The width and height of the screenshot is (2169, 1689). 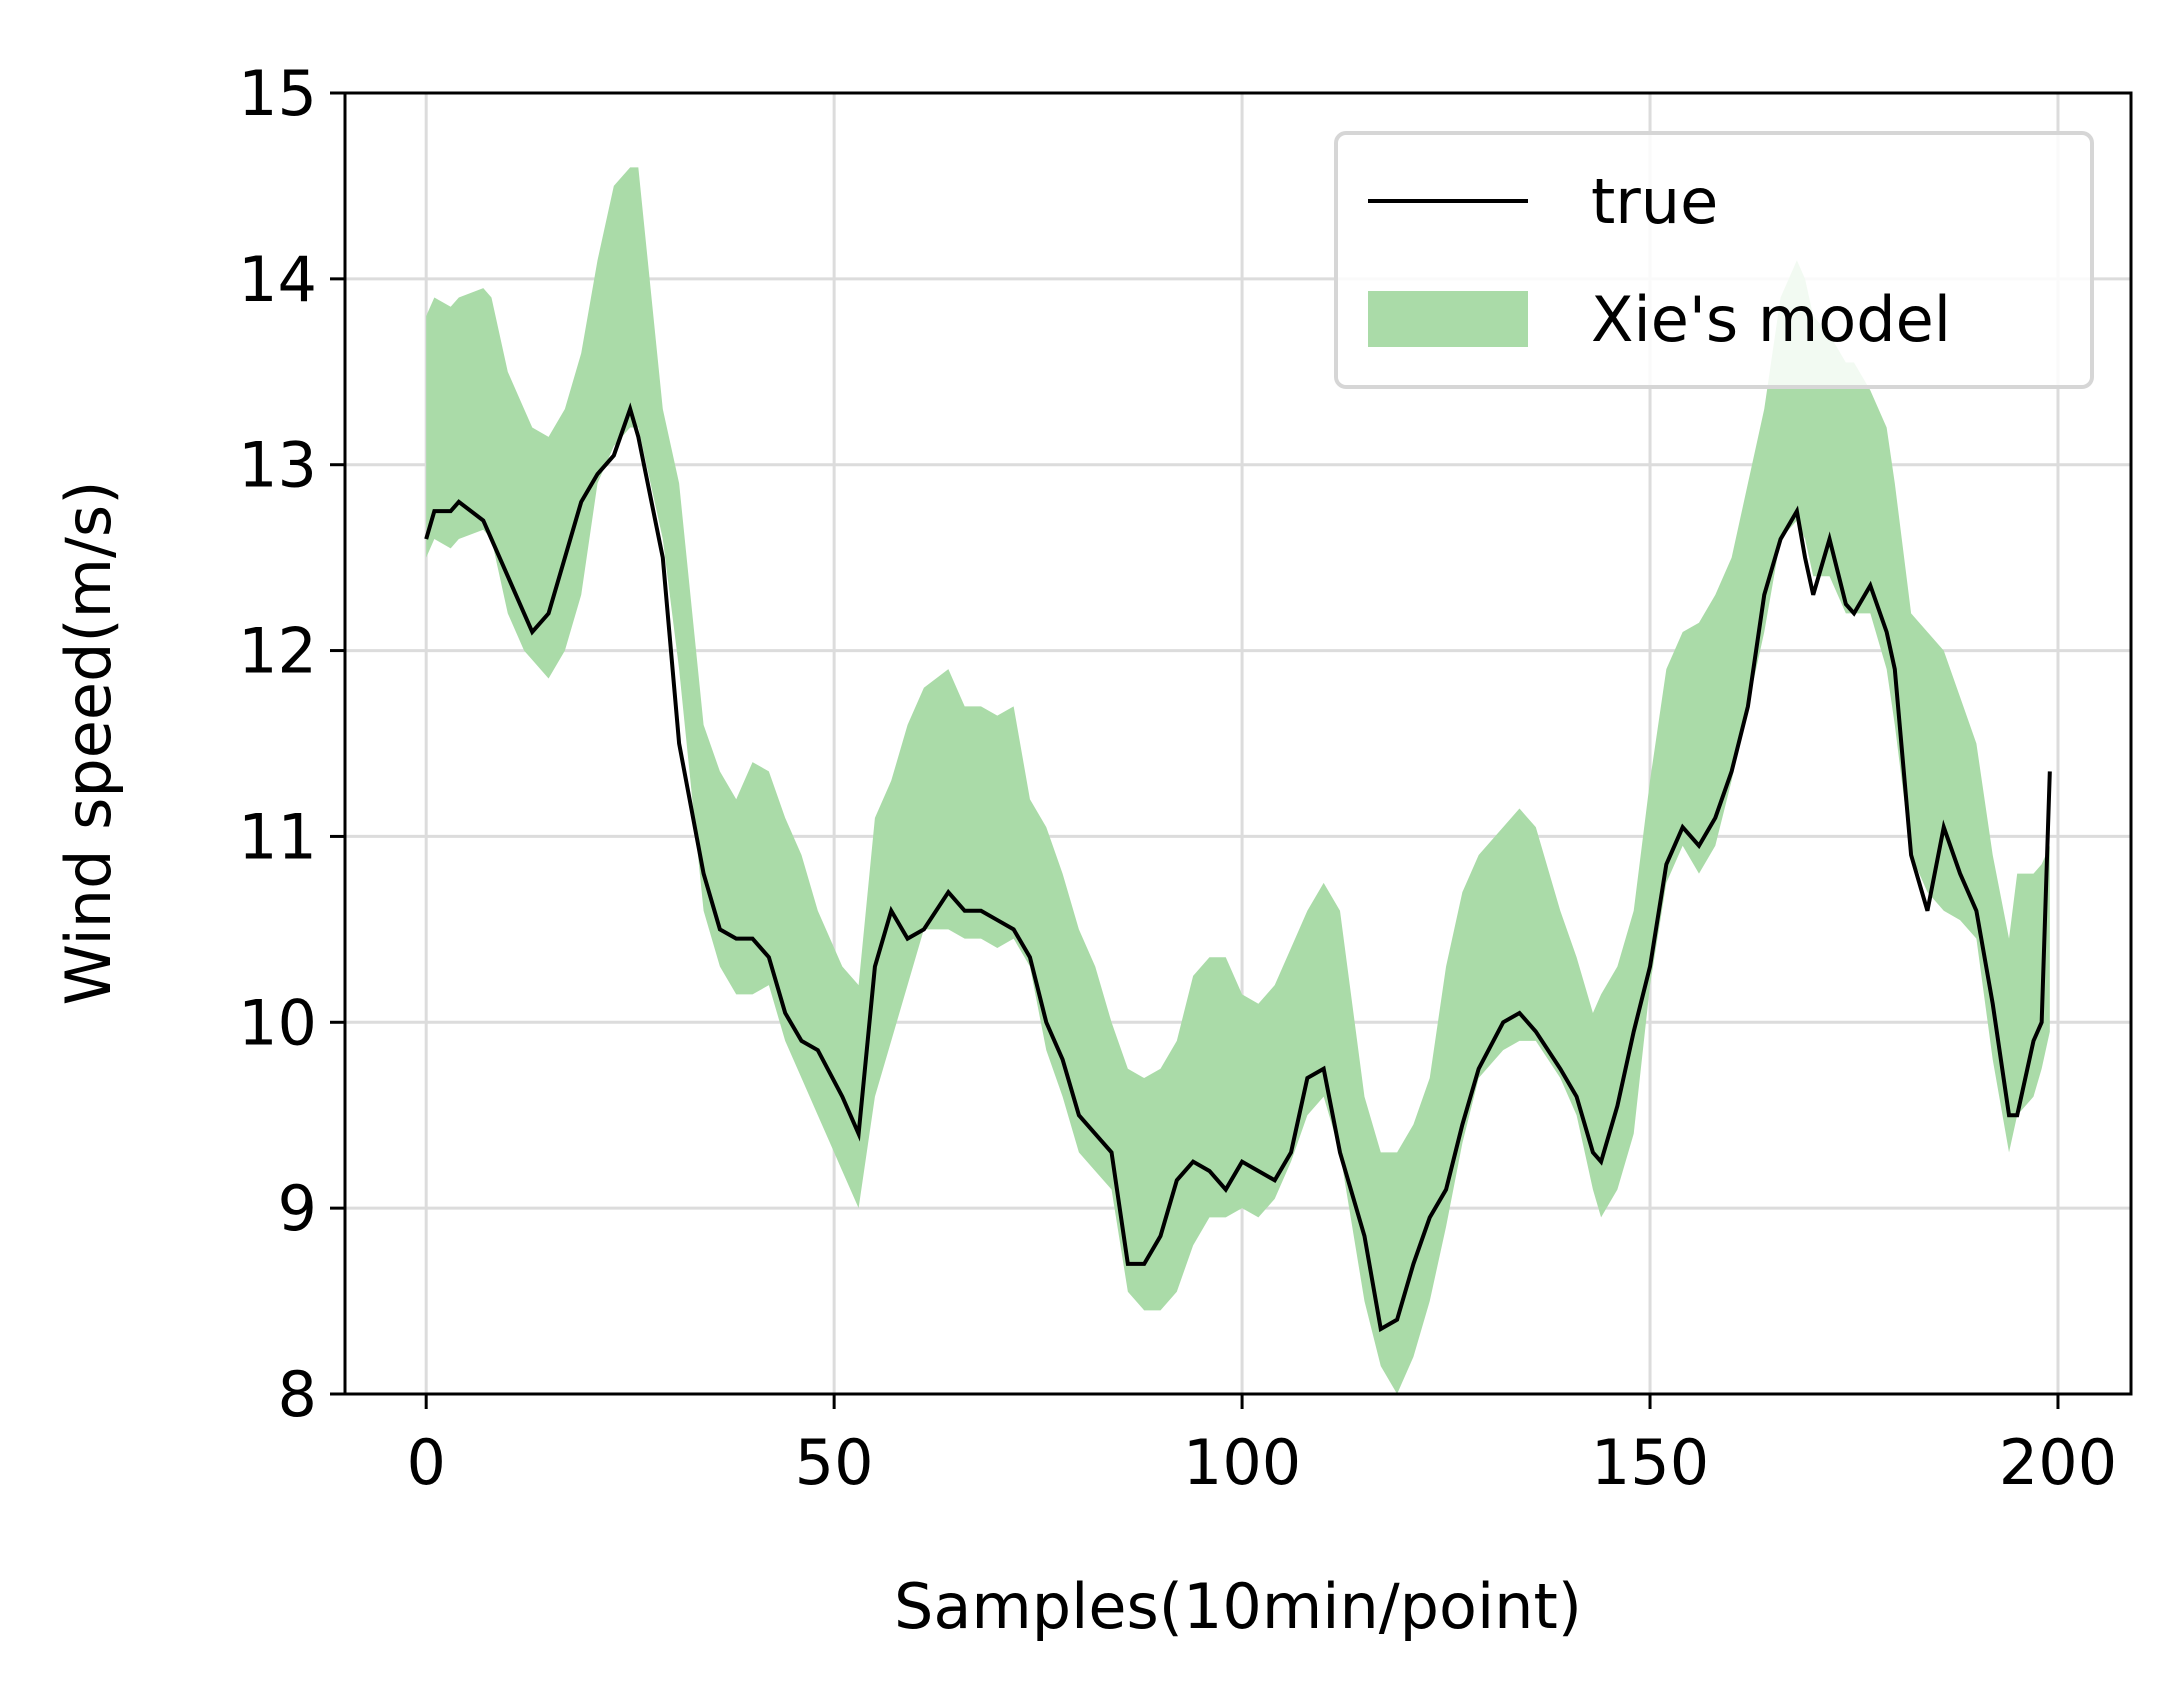 What do you see at coordinates (1650, 1462) in the screenshot?
I see `x-tick-label: 150` at bounding box center [1650, 1462].